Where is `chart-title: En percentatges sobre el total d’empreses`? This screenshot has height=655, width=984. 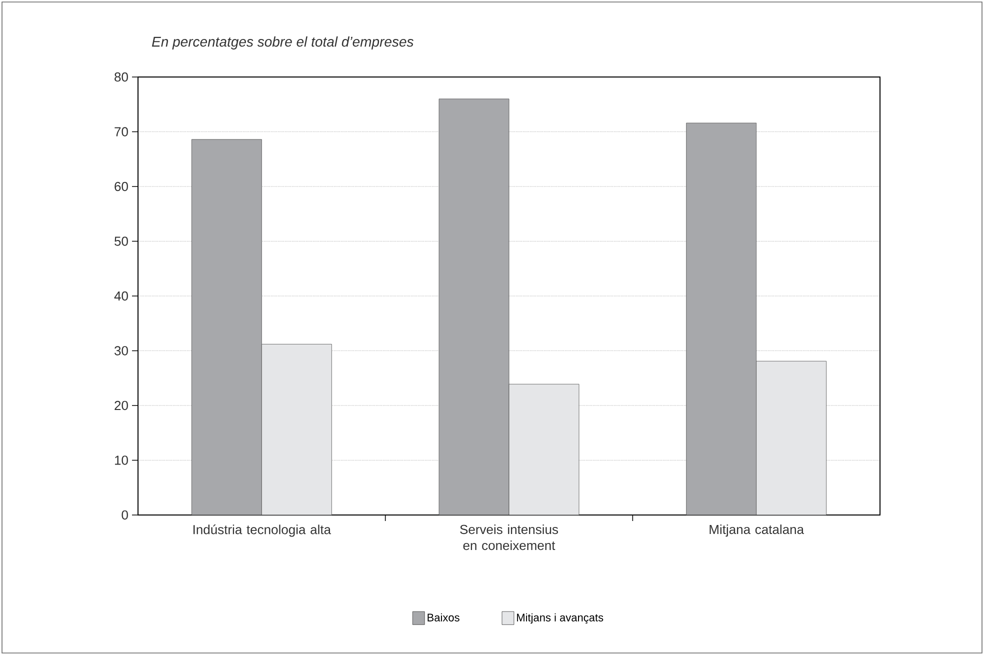 chart-title: En percentatges sobre el total d’empreses is located at coordinates (283, 43).